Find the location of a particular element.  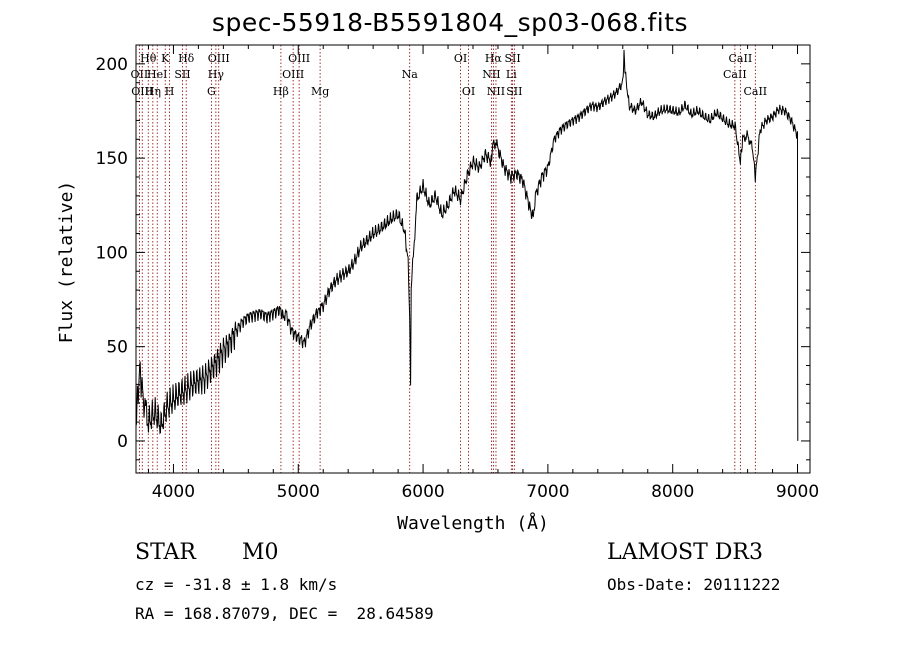

line-marker-label: Hη is located at coordinates (153, 91).